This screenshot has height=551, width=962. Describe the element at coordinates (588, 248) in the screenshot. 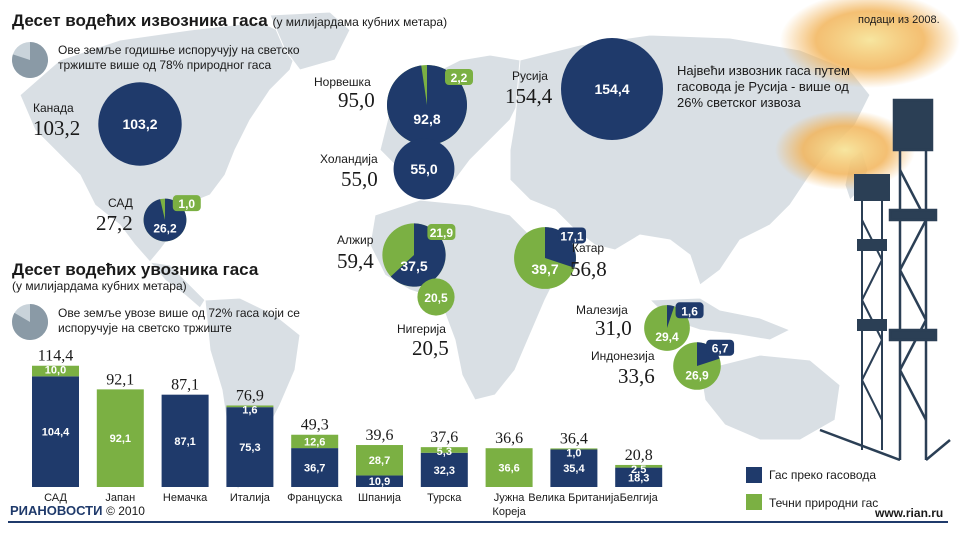

I see `exporter-country-label: Катар` at that location.